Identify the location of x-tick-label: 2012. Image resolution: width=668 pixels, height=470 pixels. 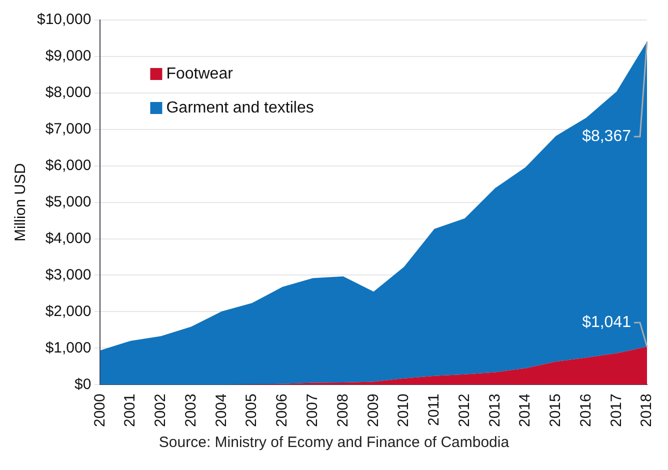
(464, 411).